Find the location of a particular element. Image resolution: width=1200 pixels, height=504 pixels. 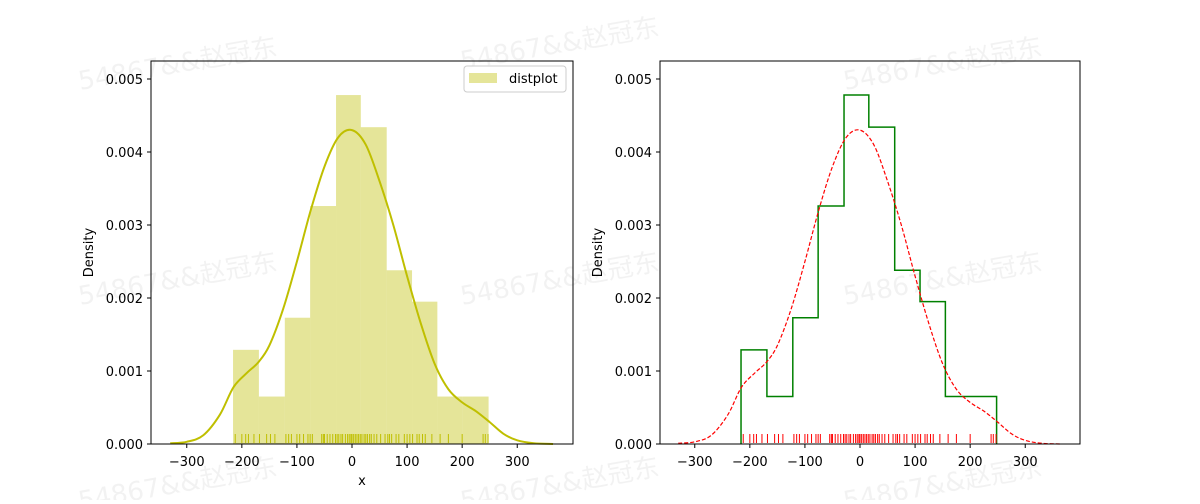

x-axis-label: x is located at coordinates (362, 481).